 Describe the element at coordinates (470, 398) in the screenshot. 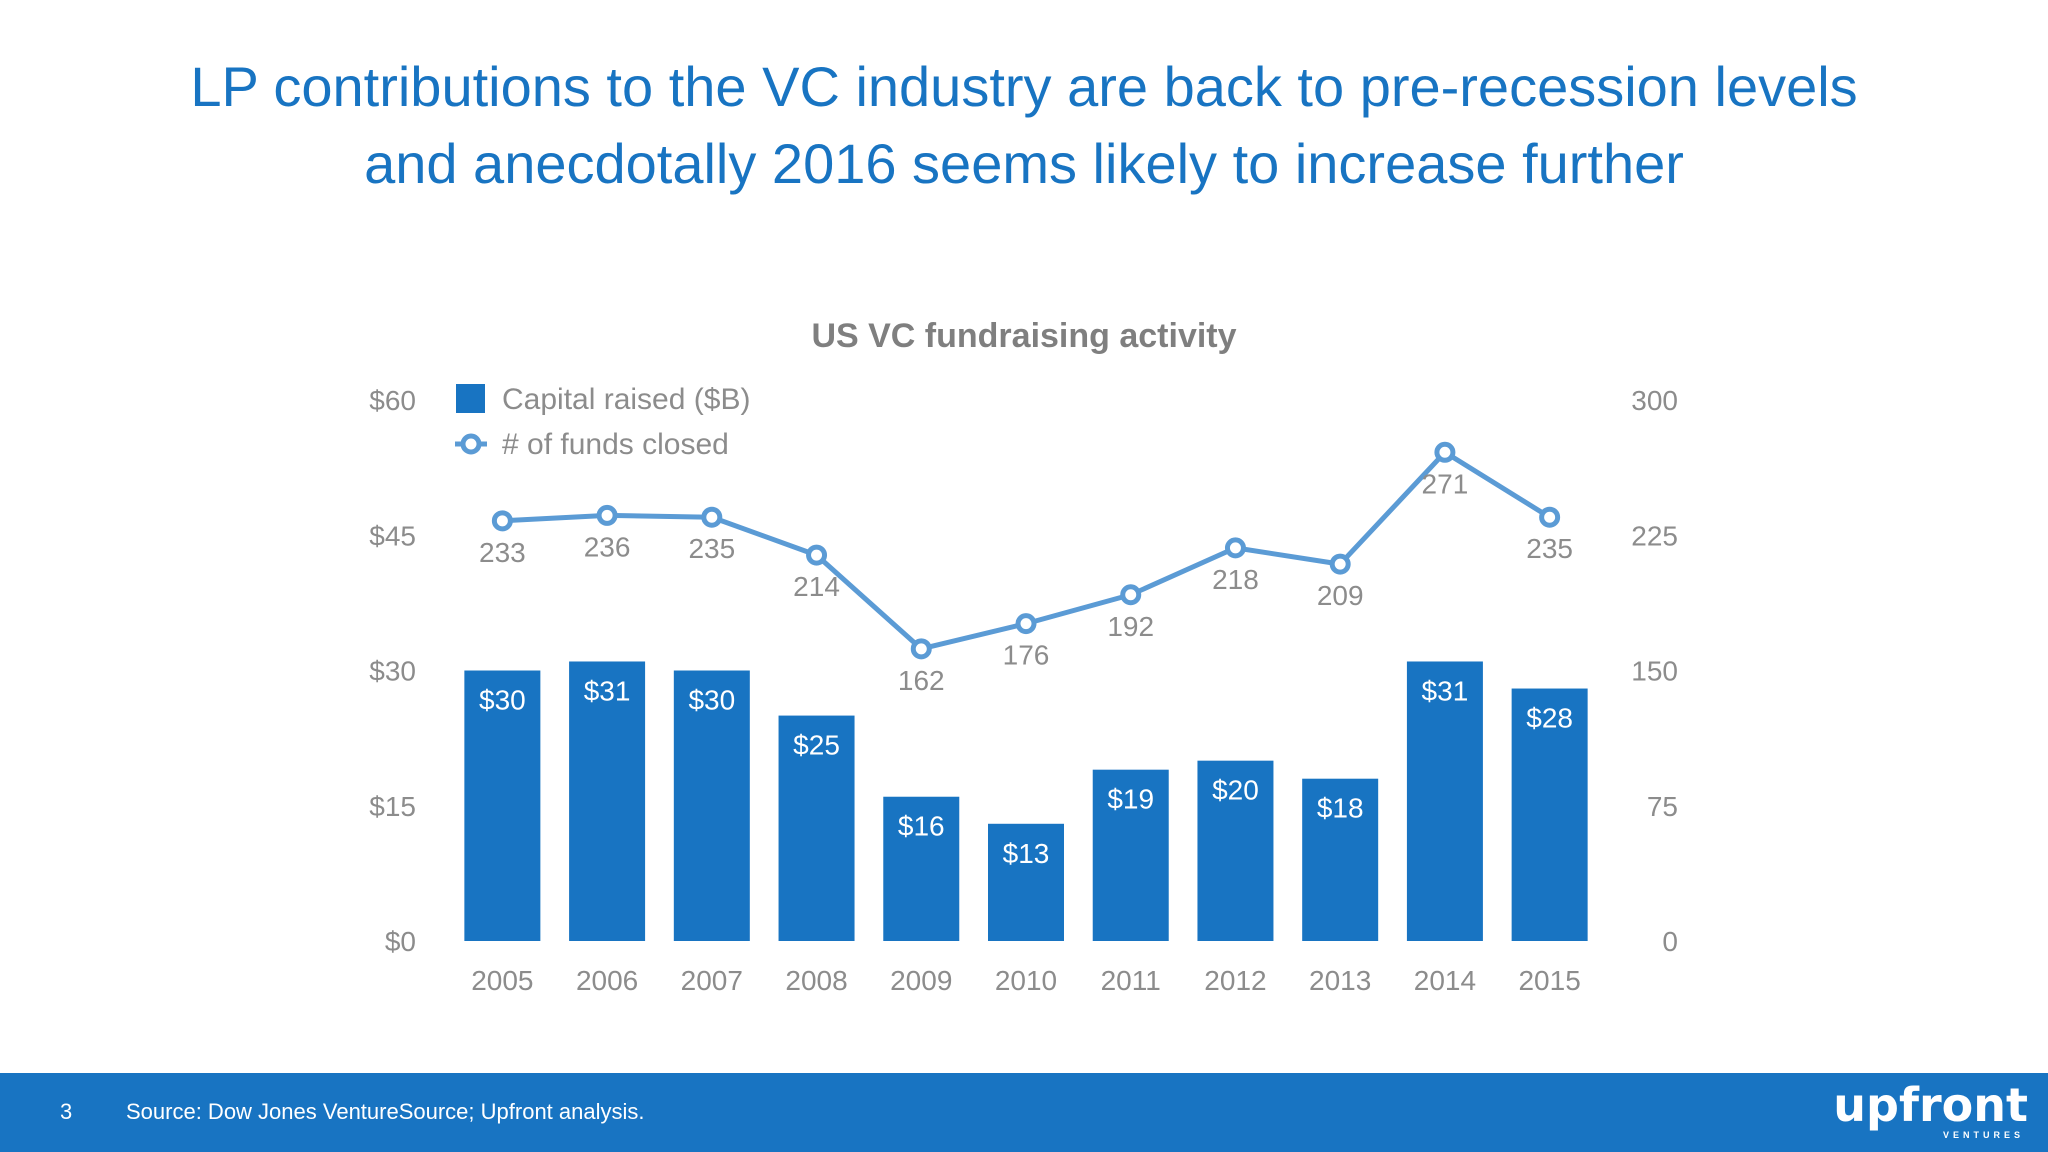

I see `legend-bar-swatch` at that location.